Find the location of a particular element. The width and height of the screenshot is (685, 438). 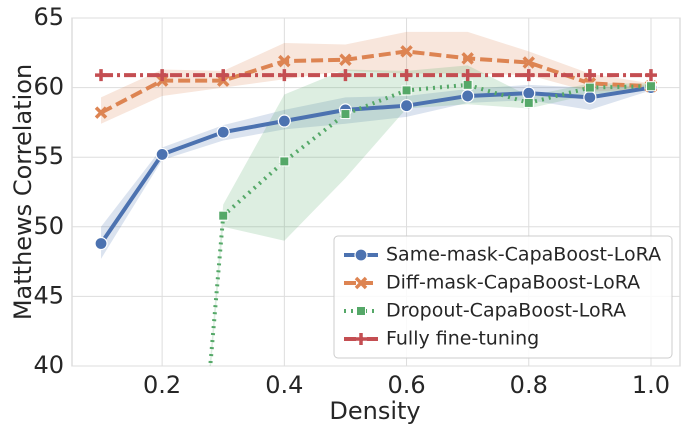

y-tick-label: 45 is located at coordinates (48, 295).